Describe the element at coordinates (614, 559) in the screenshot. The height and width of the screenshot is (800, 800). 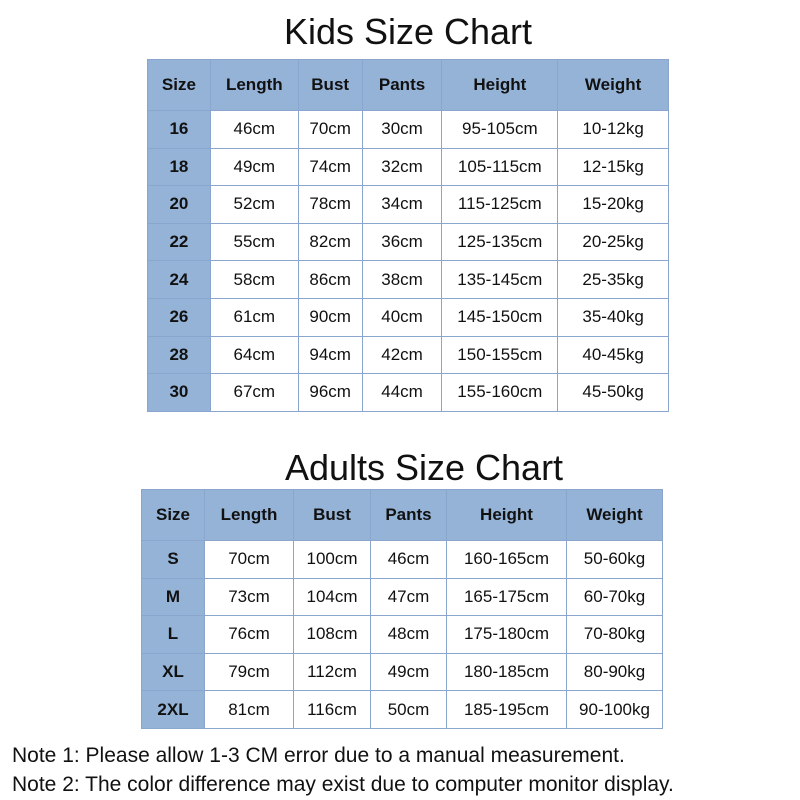
I see `cell-weight: 50-60kg` at that location.